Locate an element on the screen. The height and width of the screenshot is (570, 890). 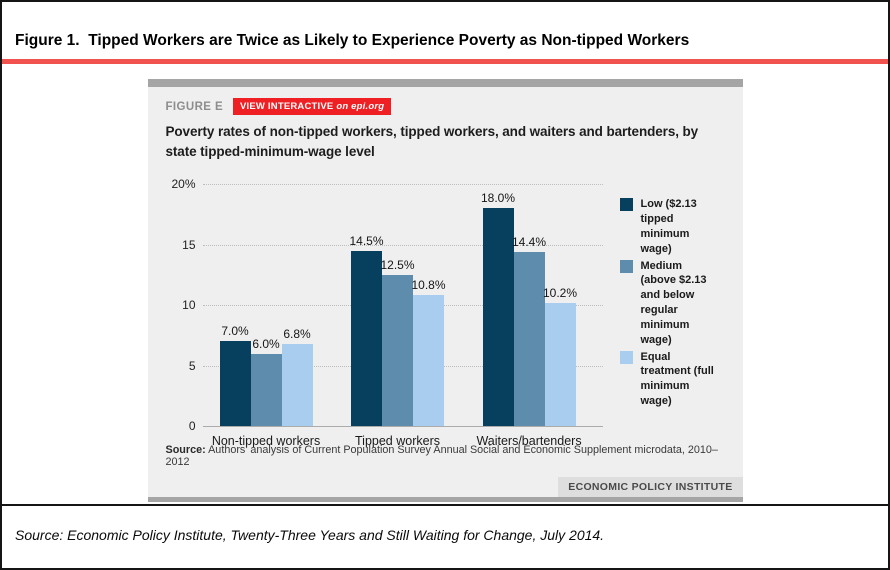
bar: 12.5% is located at coordinates (397, 342).